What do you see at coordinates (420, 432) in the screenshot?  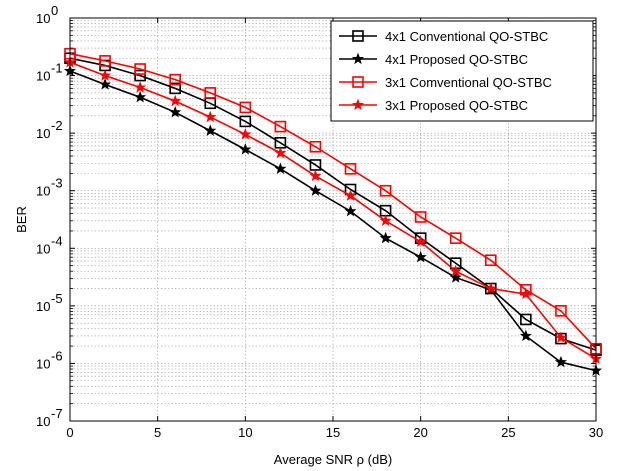 I see `x-tick-label: 20` at bounding box center [420, 432].